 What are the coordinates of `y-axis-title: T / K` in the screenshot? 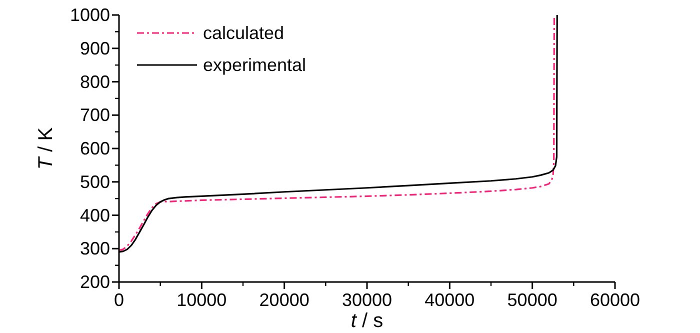 It's located at (46, 148).